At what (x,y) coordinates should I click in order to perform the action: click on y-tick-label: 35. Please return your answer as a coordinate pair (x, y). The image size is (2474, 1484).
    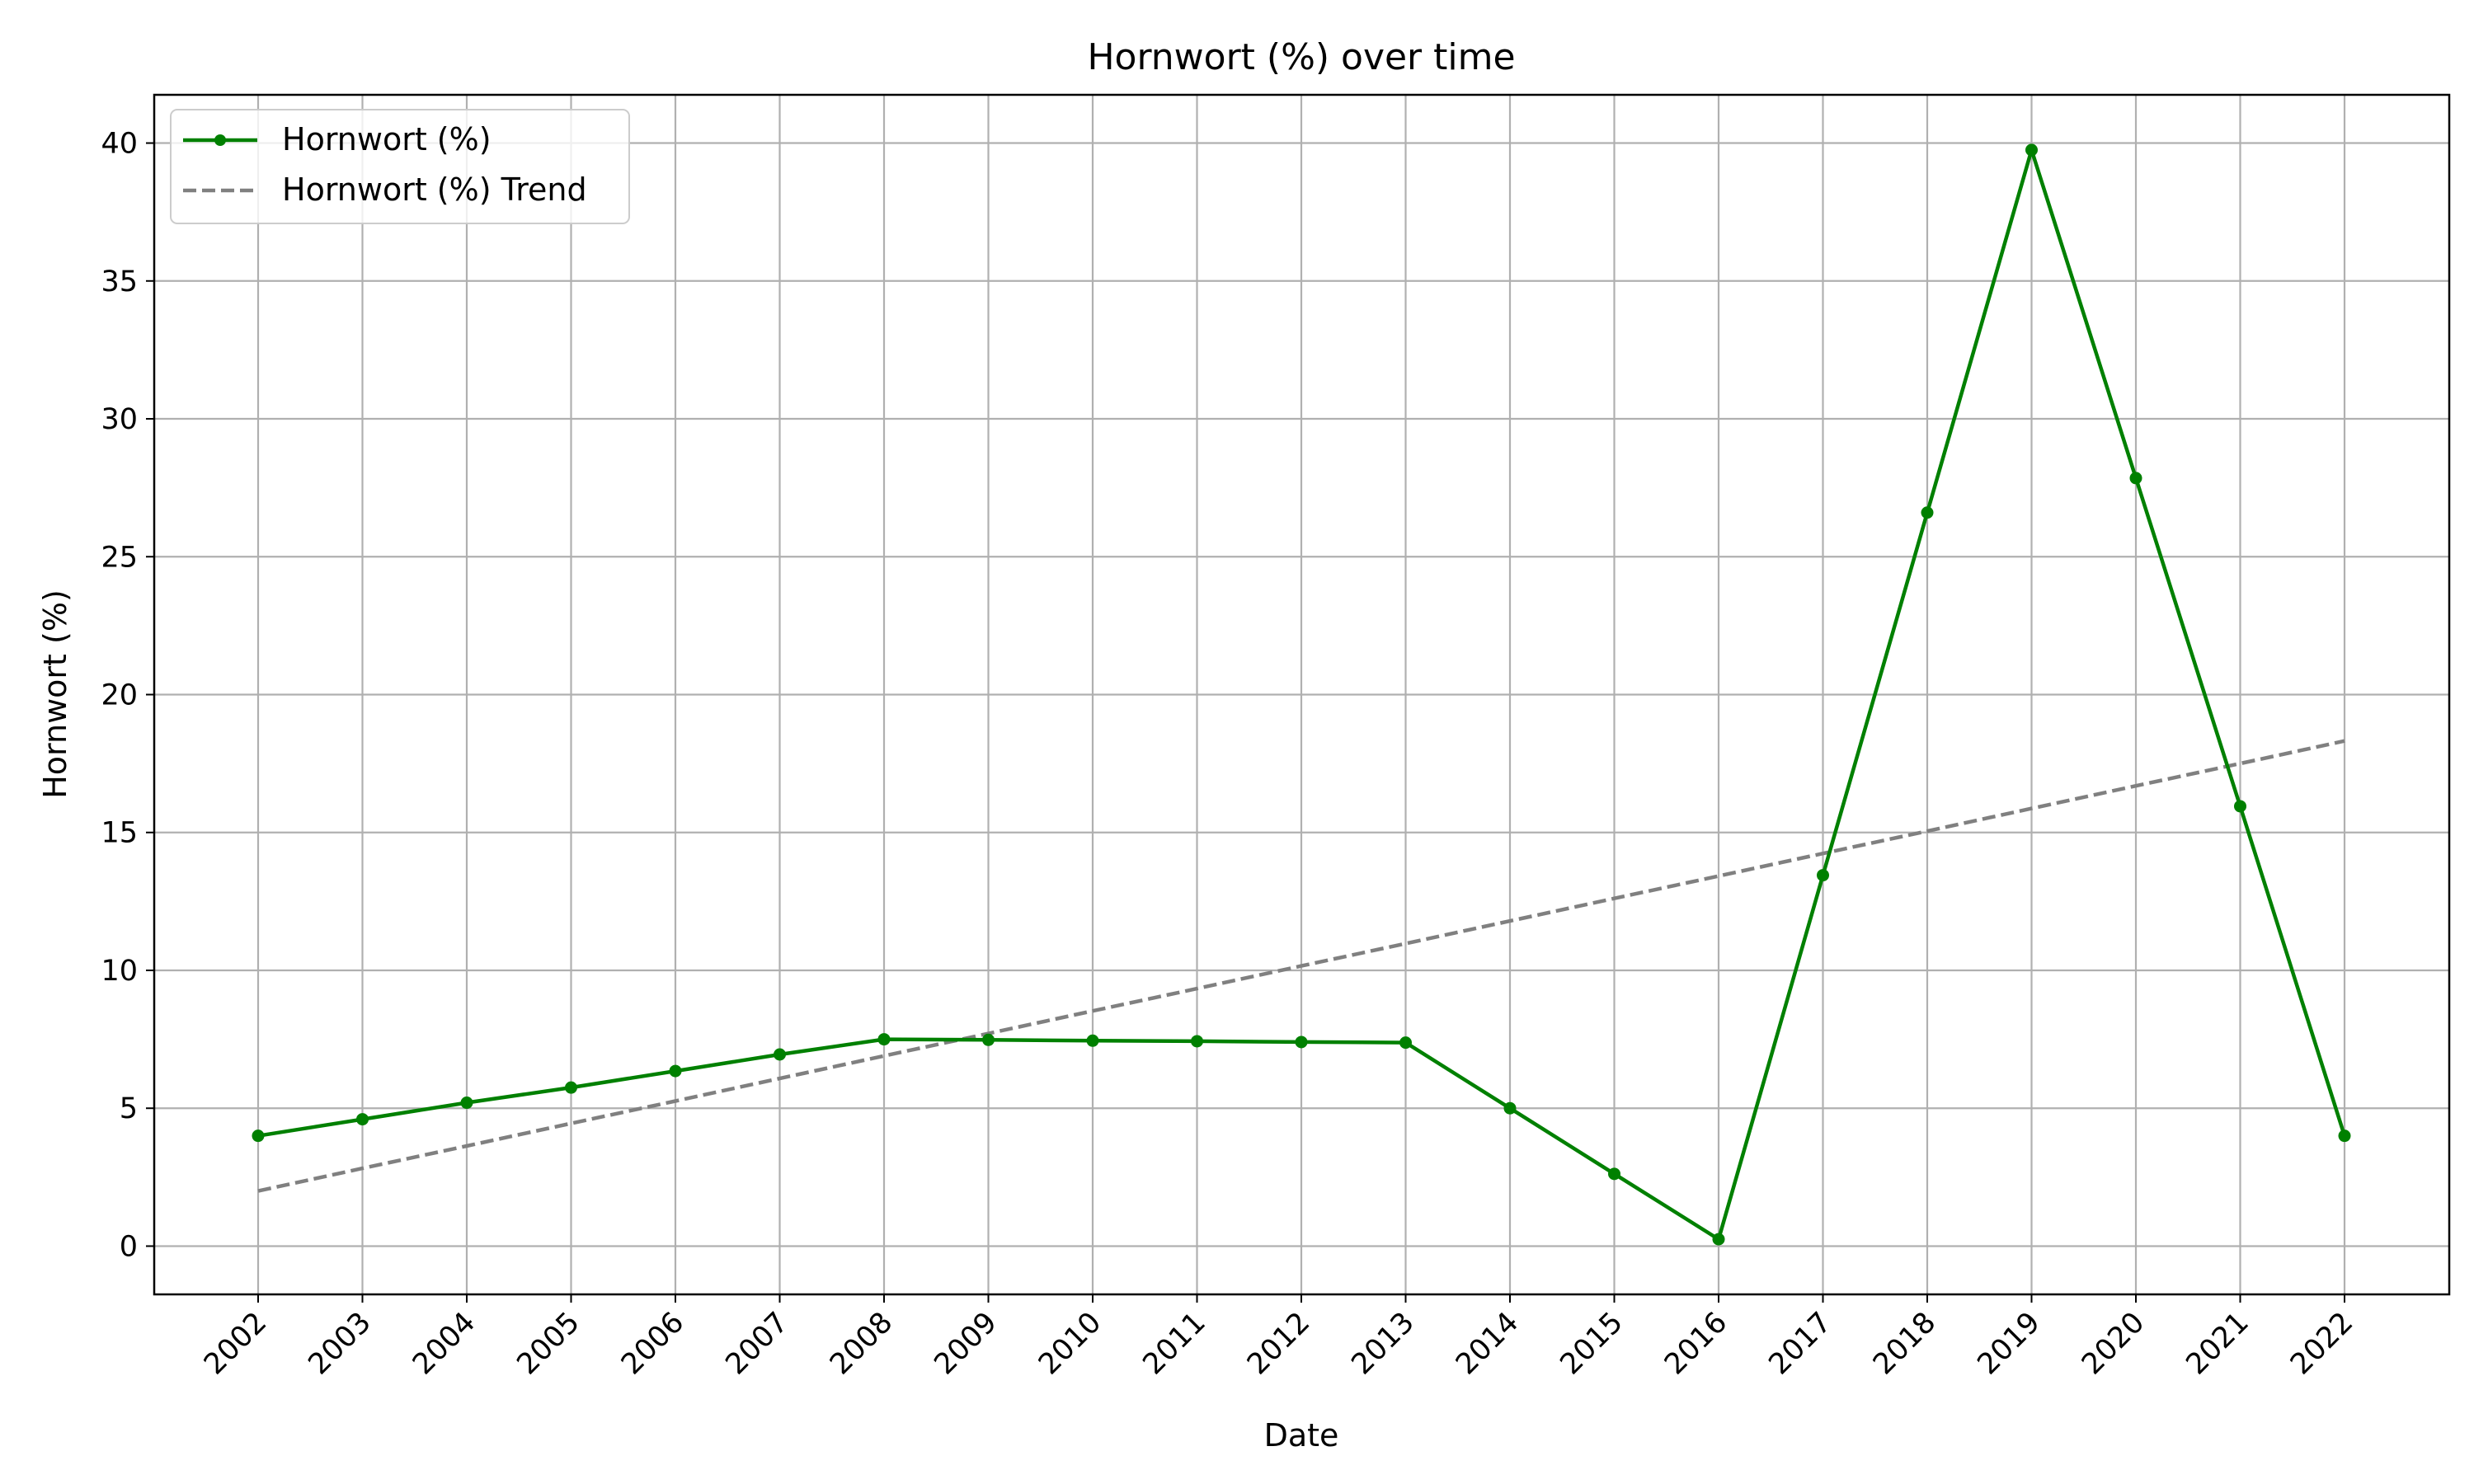
    Looking at the image, I should click on (119, 281).